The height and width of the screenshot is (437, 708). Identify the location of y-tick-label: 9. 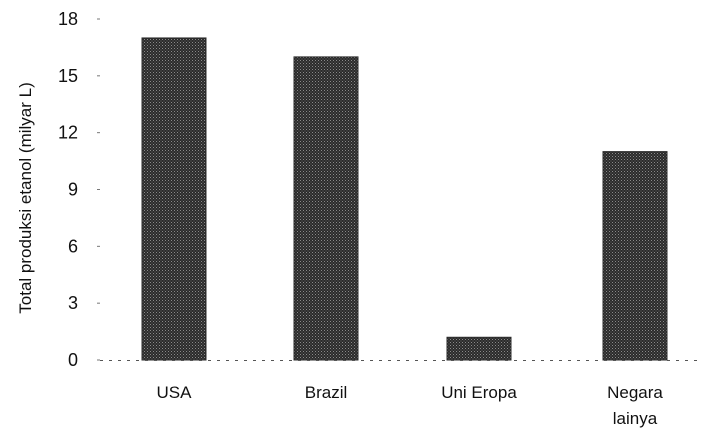
(73, 190).